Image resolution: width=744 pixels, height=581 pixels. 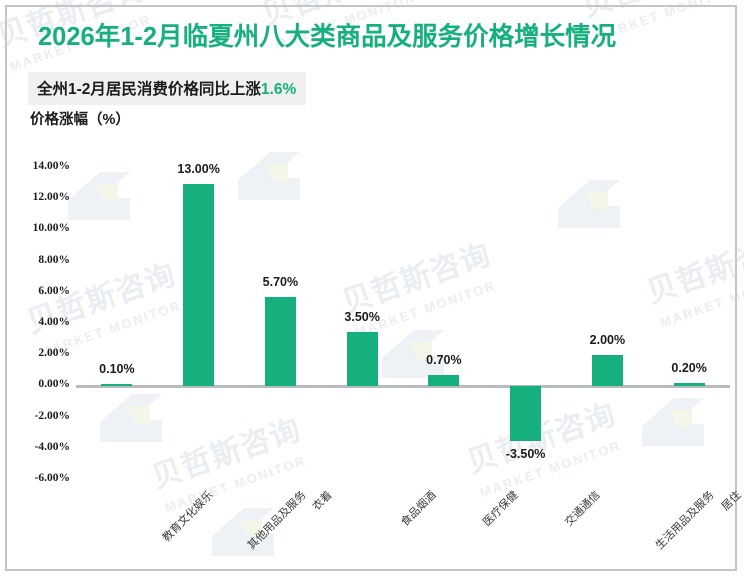 I want to click on subtitle-value: 1.6%, so click(x=278, y=89).